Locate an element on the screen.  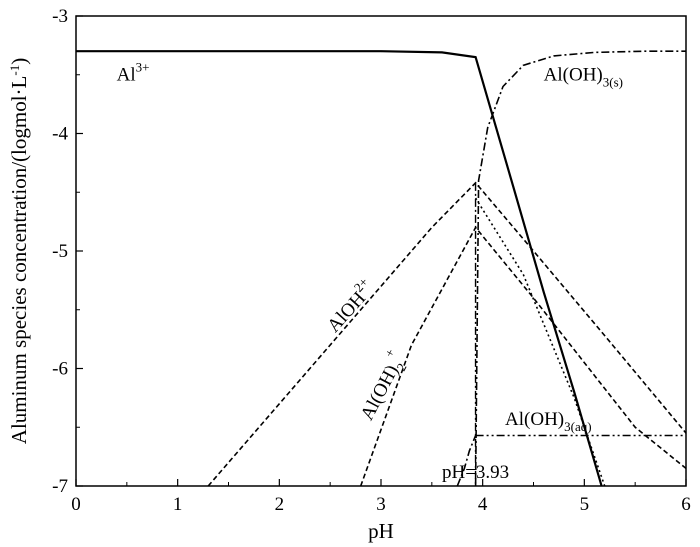
annotation-aloh2: AlOH2+ is located at coordinates (350, 305).